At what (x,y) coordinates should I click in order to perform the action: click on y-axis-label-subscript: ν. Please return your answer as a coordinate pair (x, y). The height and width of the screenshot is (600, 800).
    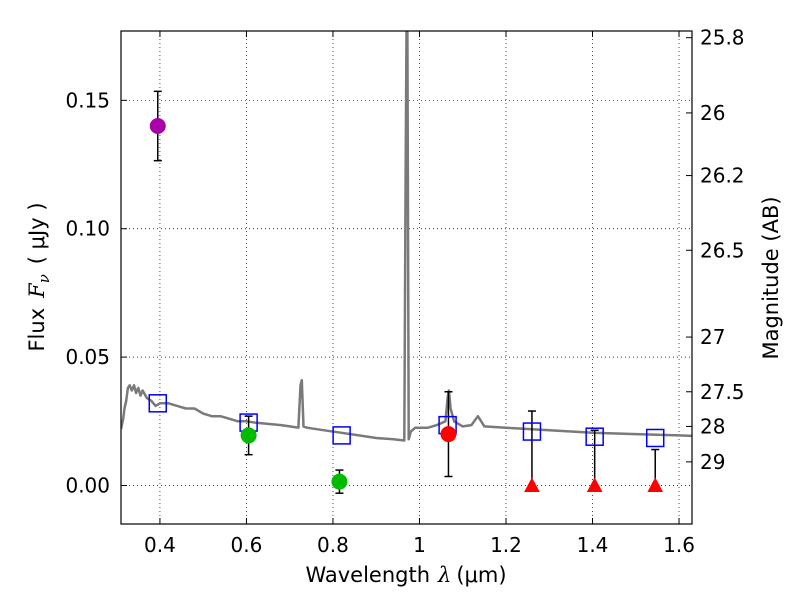
    Looking at the image, I should click on (44, 278).